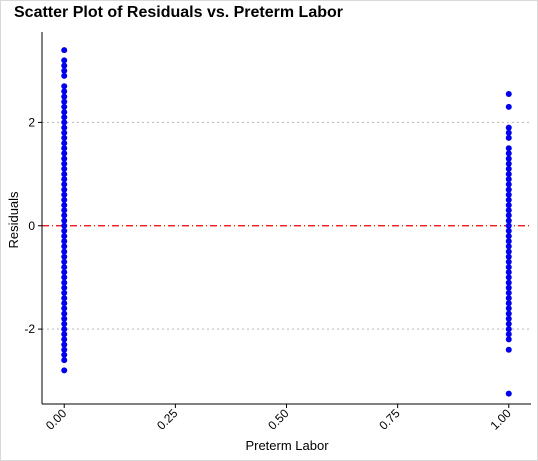 Image resolution: width=538 pixels, height=461 pixels. I want to click on x-axis-title: Preterm Labor, so click(287, 445).